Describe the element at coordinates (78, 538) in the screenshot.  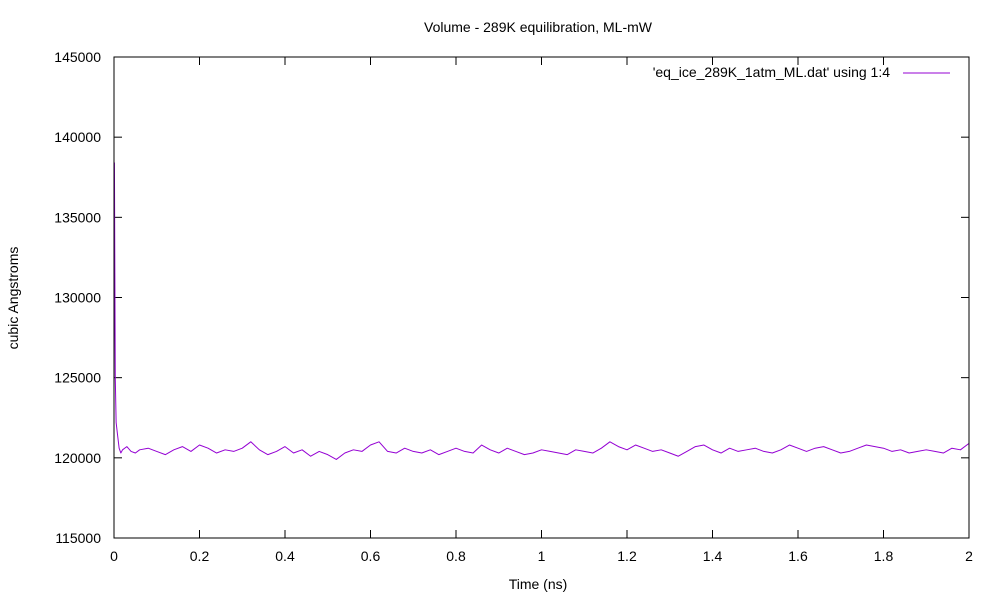
I see `y-tick-label: 115000` at that location.